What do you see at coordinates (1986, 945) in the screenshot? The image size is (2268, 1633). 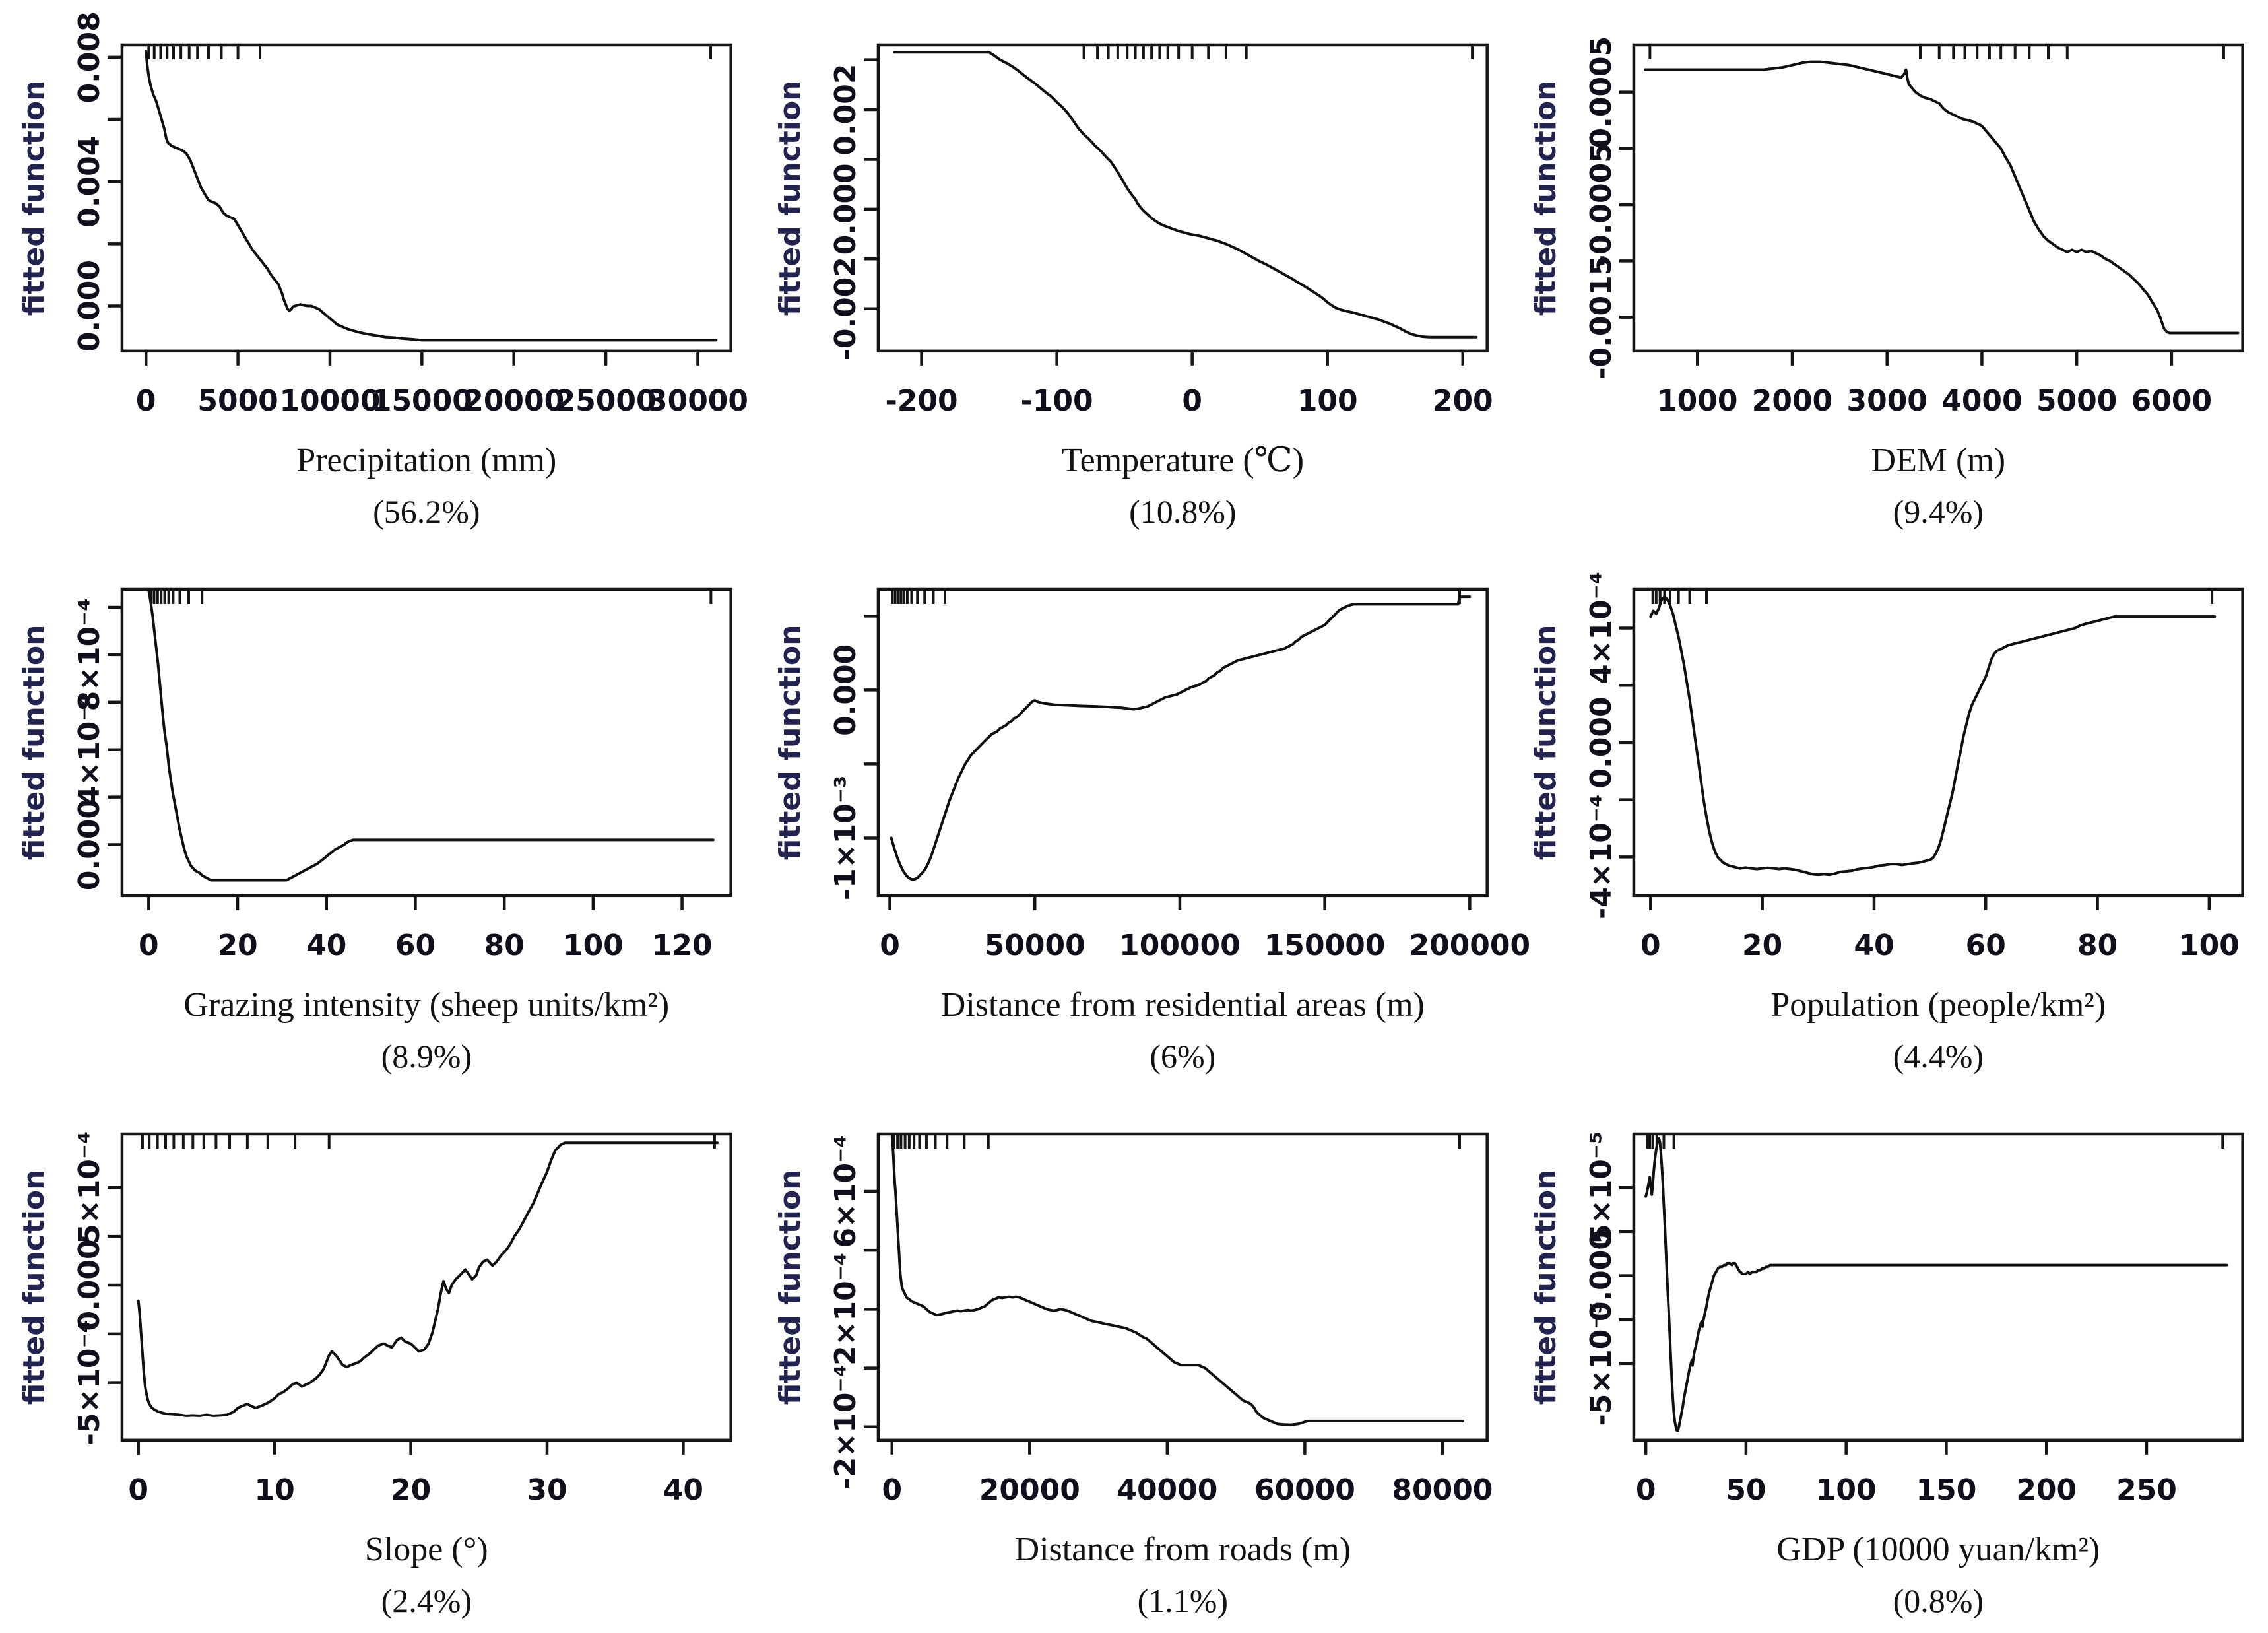 I see `x-tick-label: 60` at bounding box center [1986, 945].